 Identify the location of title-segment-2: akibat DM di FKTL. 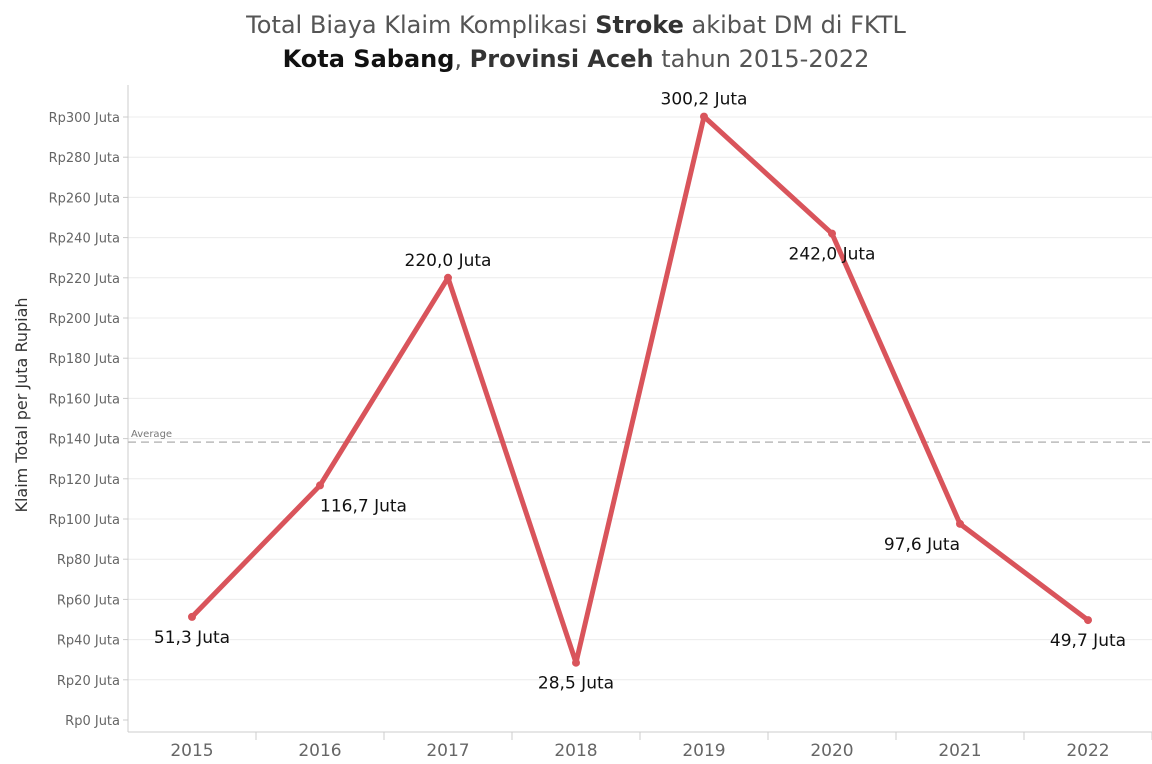
(795, 25).